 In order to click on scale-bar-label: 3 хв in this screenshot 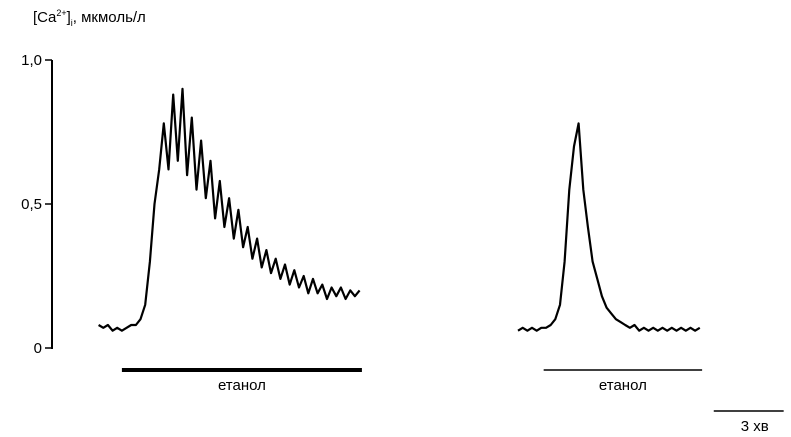, I will do `click(755, 426)`.